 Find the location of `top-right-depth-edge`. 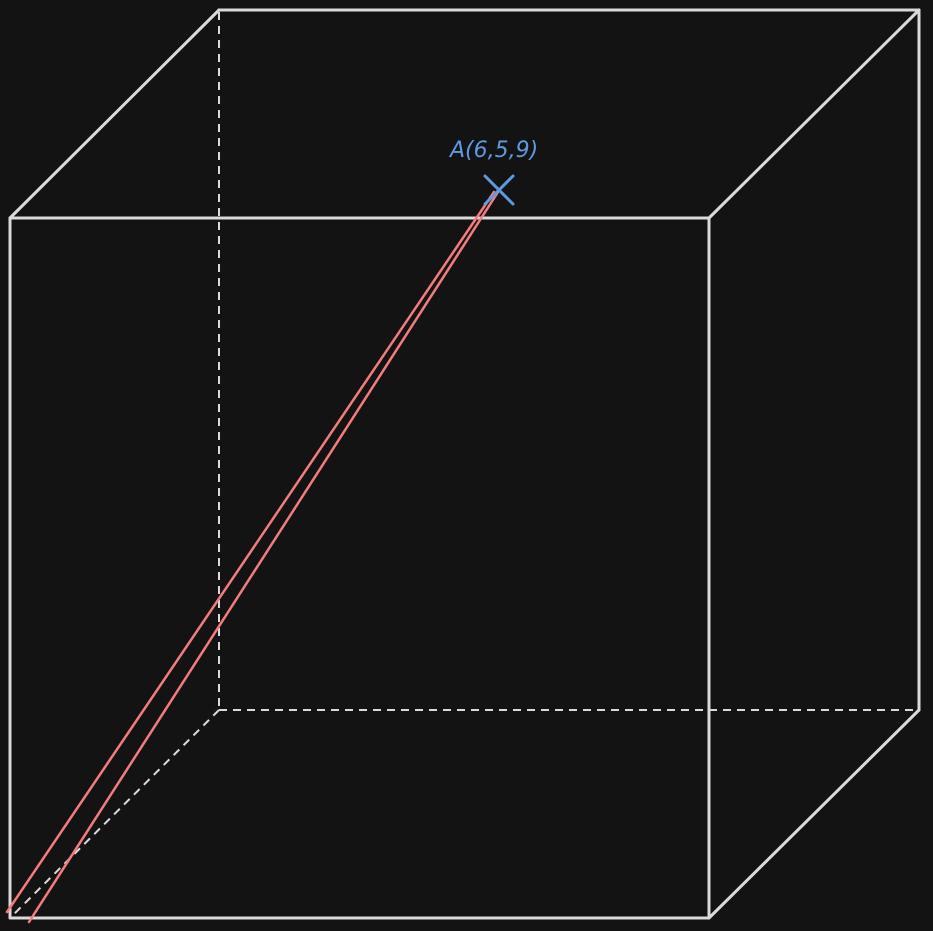

top-right-depth-edge is located at coordinates (814, 114).